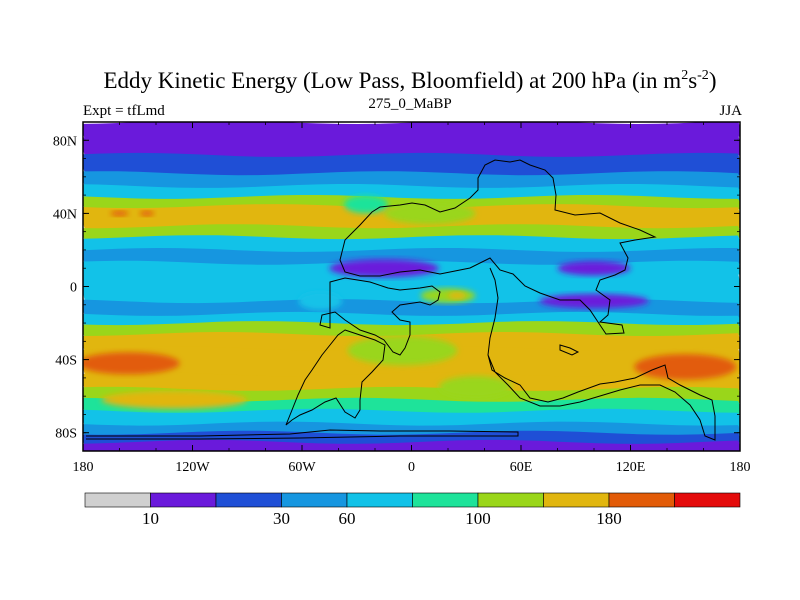 The height and width of the screenshot is (600, 800). Describe the element at coordinates (685, 75) in the screenshot. I see `chart-title-sup1: 2` at that location.